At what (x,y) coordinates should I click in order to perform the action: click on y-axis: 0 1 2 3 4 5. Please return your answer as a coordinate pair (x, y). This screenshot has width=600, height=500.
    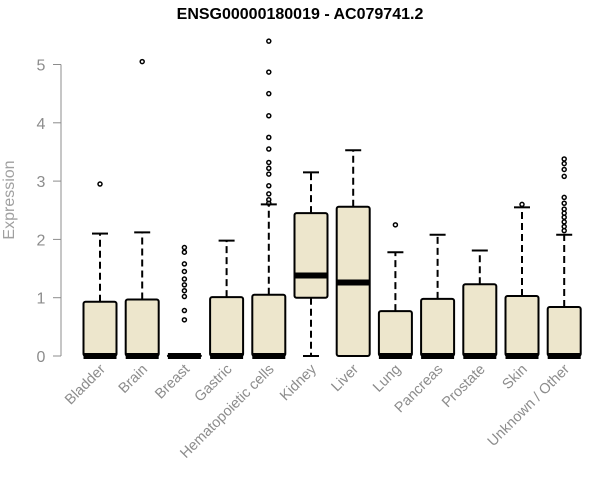
    Looking at the image, I should click on (49, 212).